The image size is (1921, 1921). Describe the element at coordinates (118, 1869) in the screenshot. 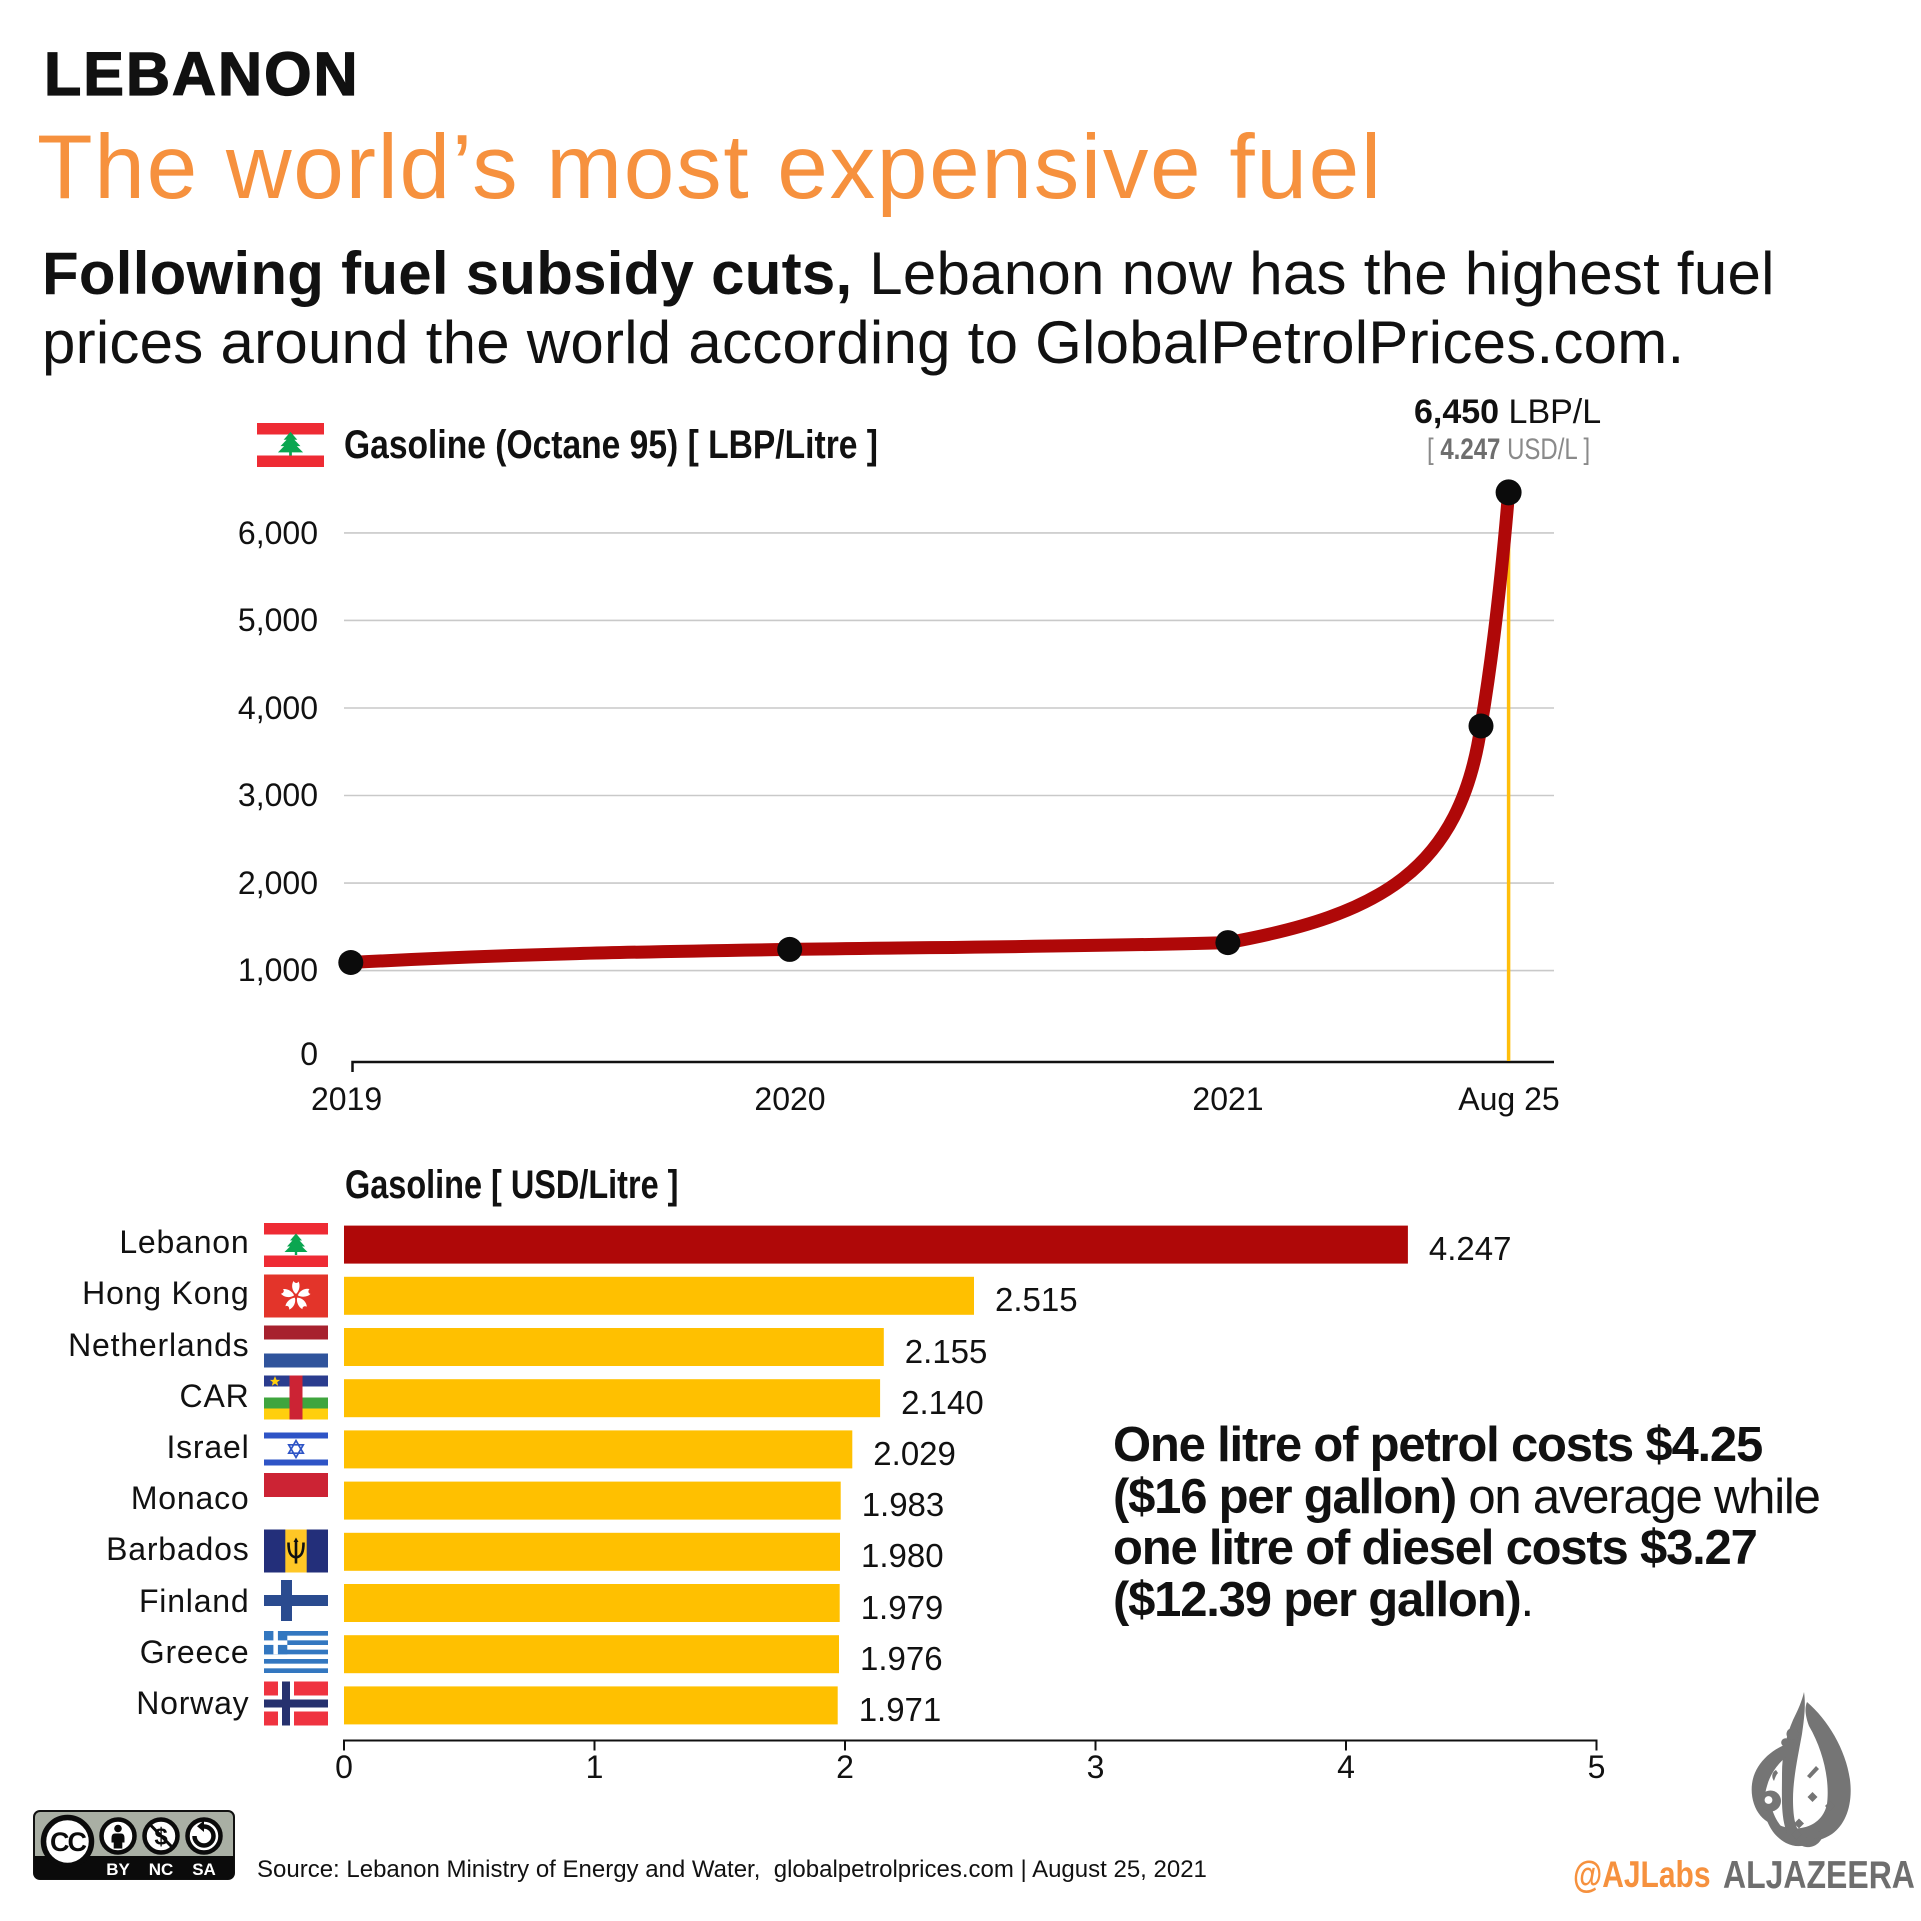

I see `svg-text: BY` at that location.